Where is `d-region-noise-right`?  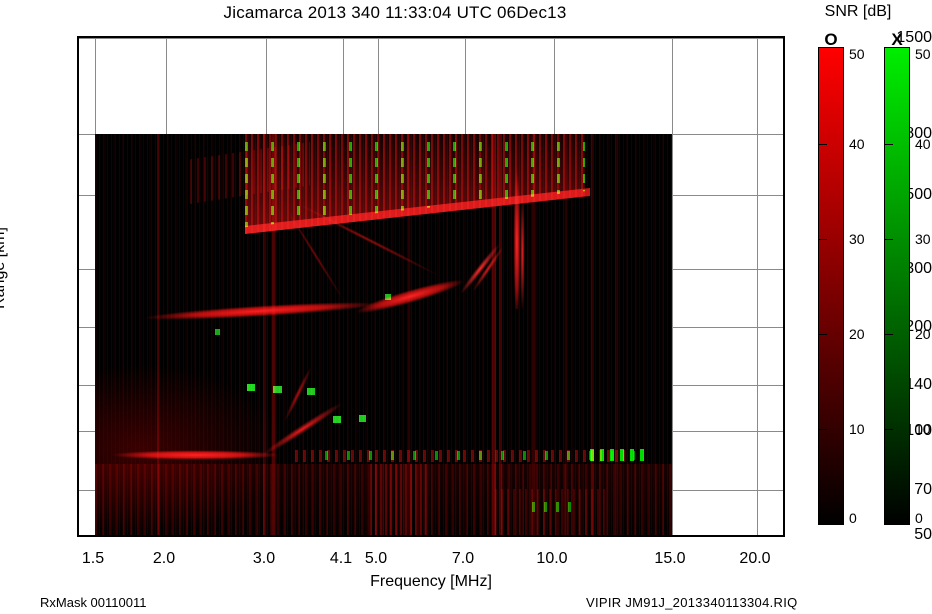
d-region-noise-right is located at coordinates (550, 512).